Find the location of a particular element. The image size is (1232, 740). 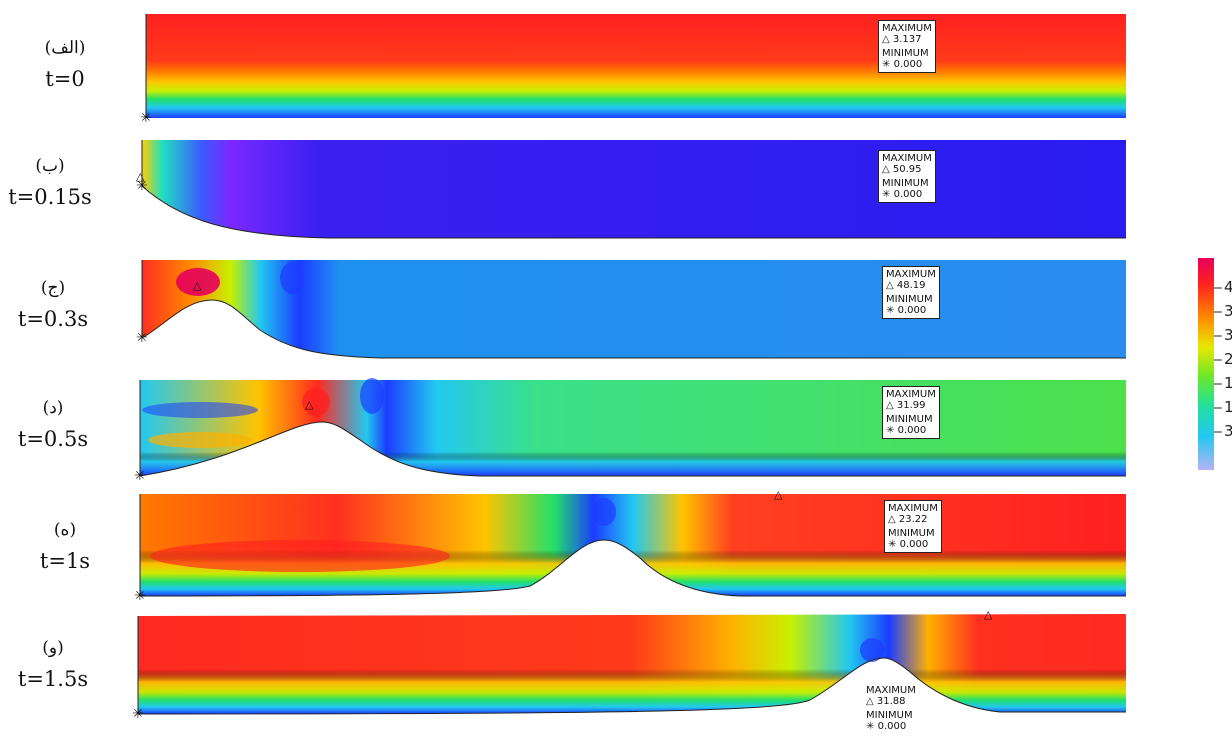

panel-d-field: ✳ △ is located at coordinates (630, 431).